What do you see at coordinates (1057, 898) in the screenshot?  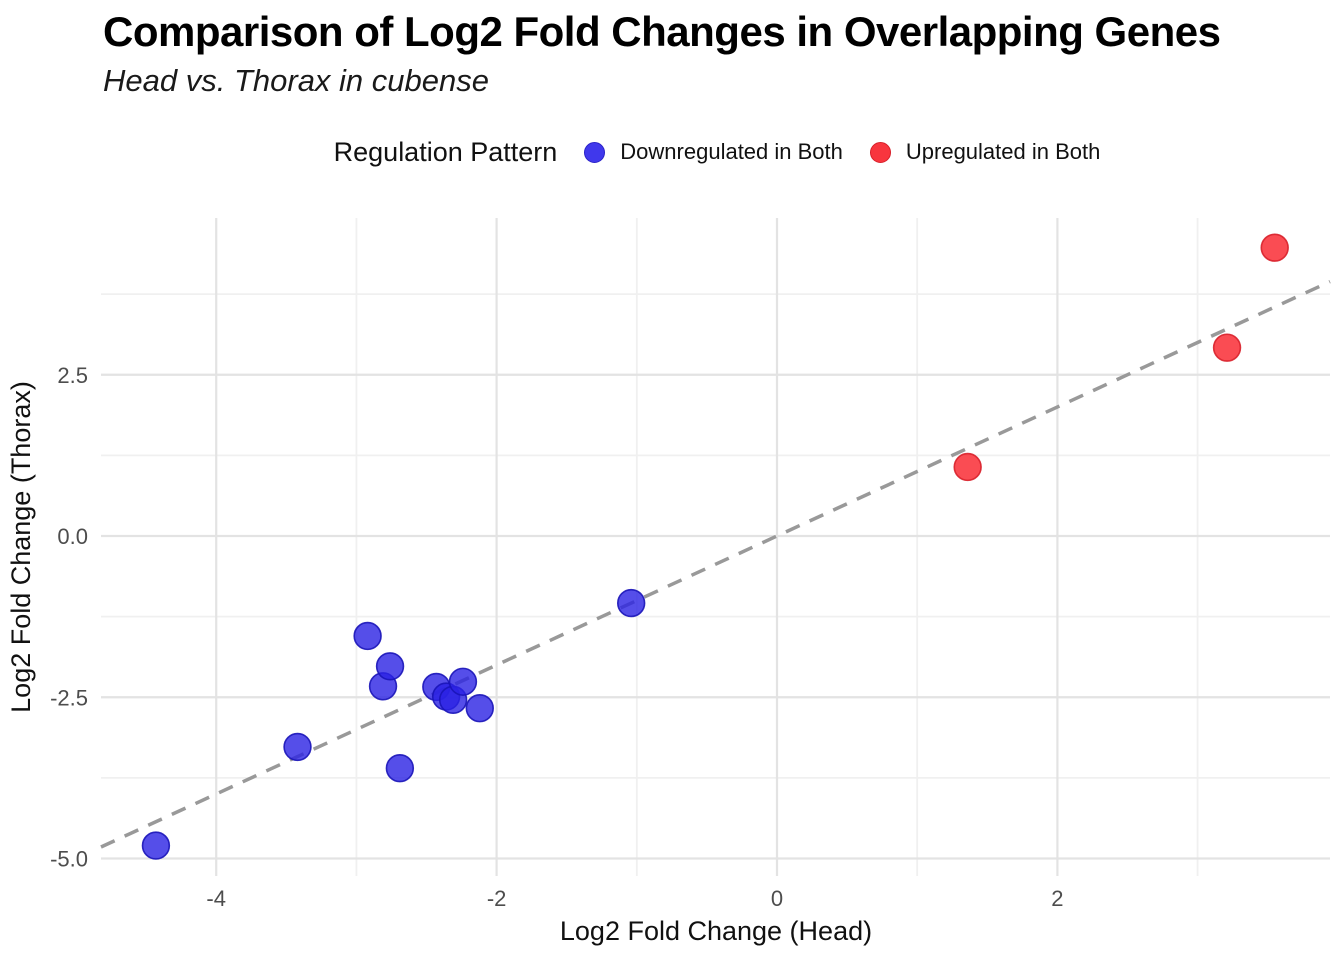 I see `x-tick-label: 2` at bounding box center [1057, 898].